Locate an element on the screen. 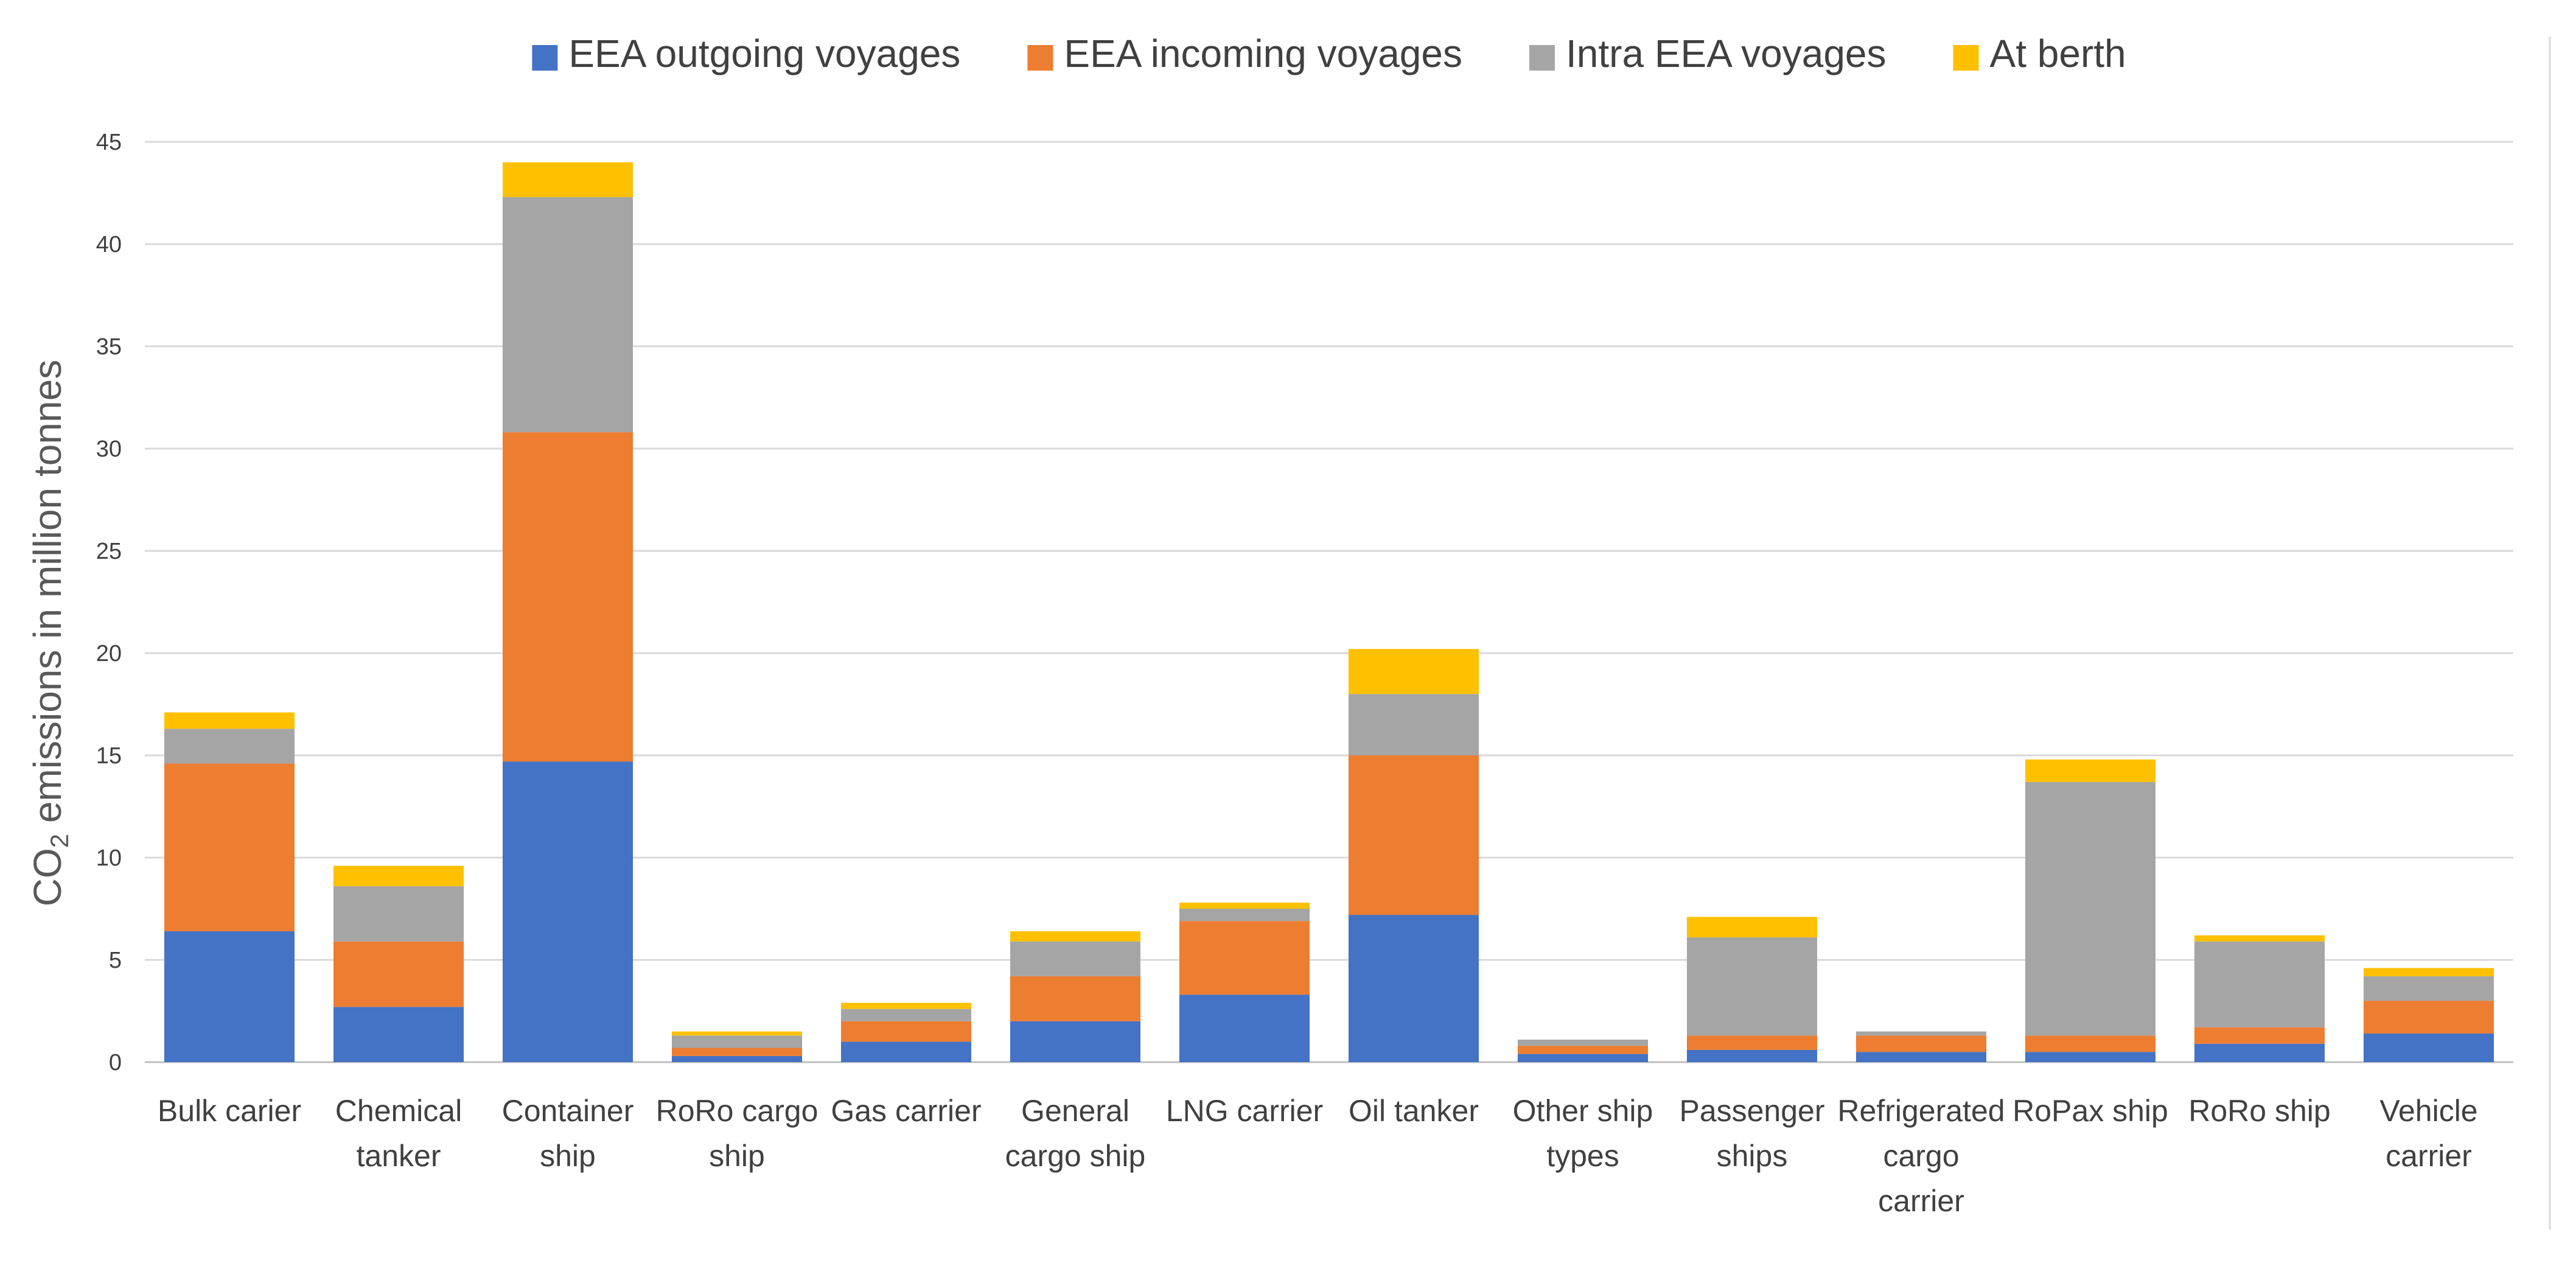 This screenshot has width=2576, height=1263. bar-eea-outgoing-voyages-lng-carrier is located at coordinates (1244, 1028).